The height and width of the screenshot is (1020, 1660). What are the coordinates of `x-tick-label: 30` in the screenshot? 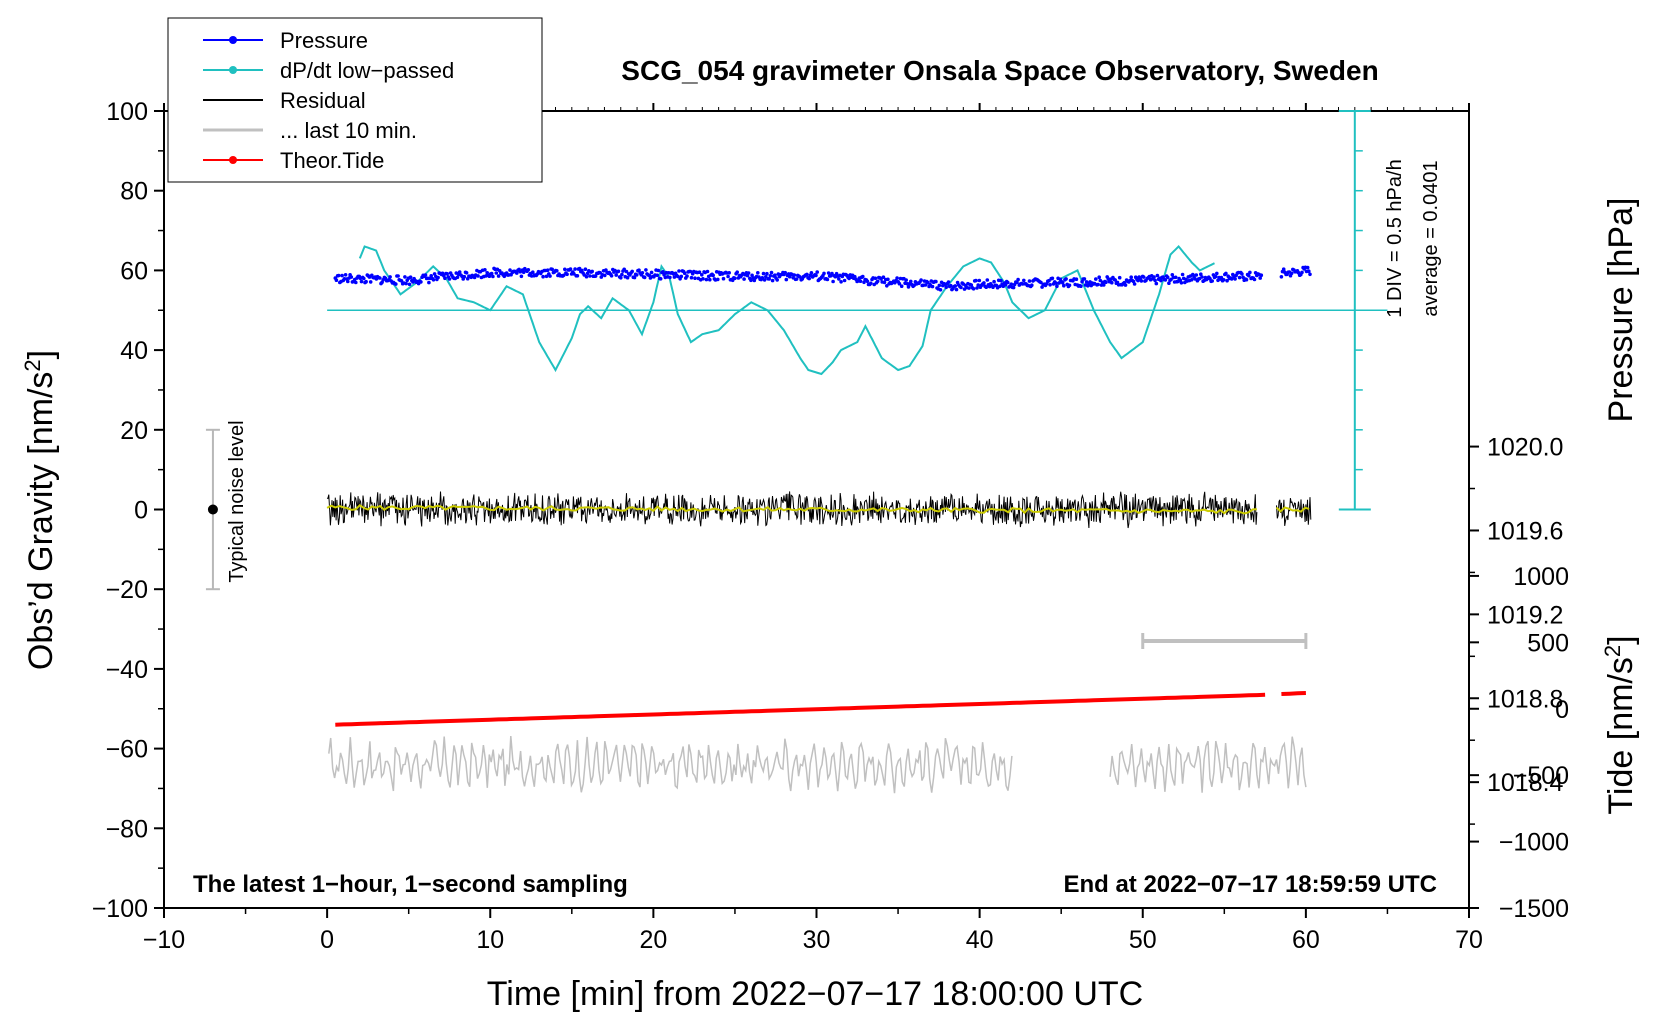 It's located at (817, 940).